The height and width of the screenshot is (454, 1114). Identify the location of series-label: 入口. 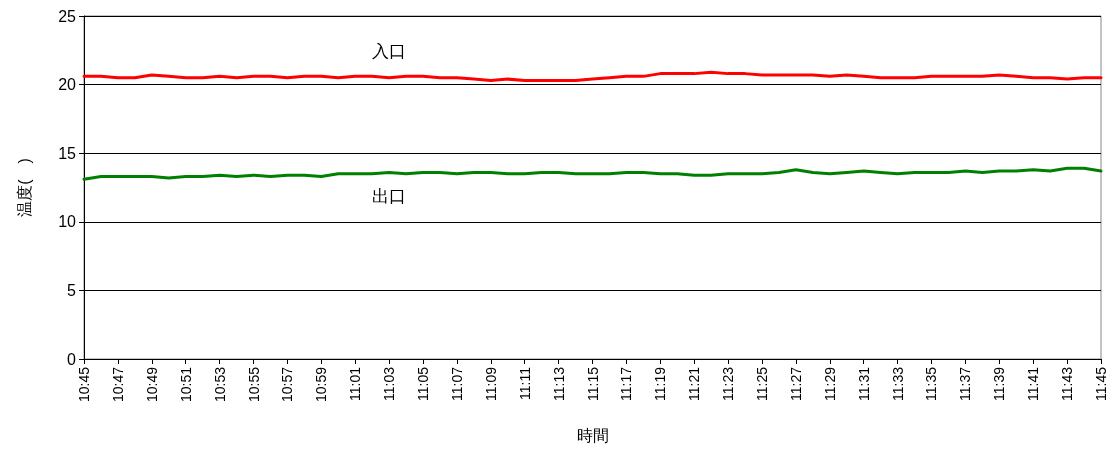
(389, 51).